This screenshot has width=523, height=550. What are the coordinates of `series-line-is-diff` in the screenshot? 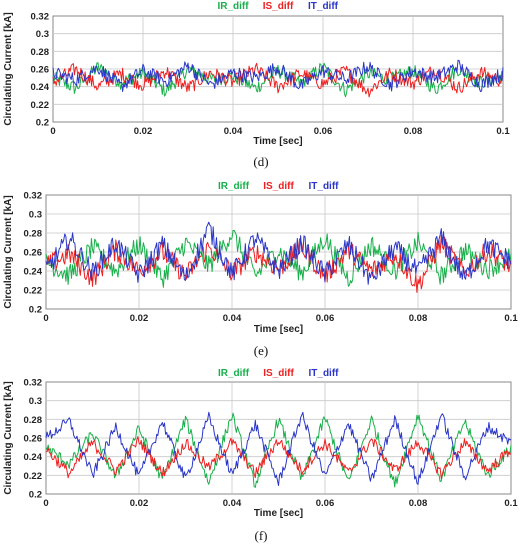 It's located at (278, 457).